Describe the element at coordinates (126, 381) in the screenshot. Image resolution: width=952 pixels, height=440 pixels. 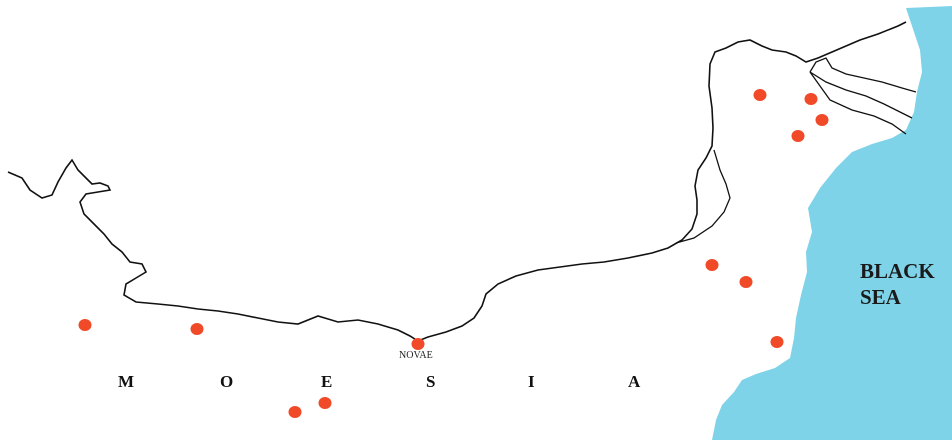
I see `region-letter-m: M` at that location.